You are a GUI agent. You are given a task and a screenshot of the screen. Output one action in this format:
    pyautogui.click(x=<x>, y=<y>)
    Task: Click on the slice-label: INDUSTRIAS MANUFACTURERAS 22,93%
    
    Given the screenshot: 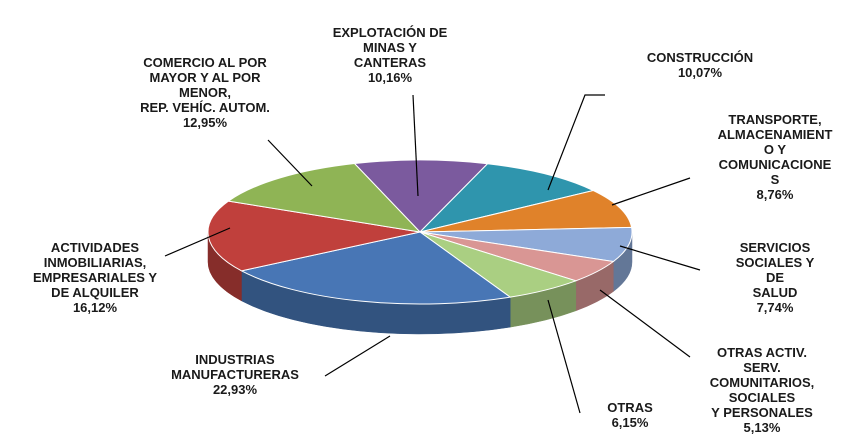 What is the action you would take?
    pyautogui.click(x=235, y=374)
    